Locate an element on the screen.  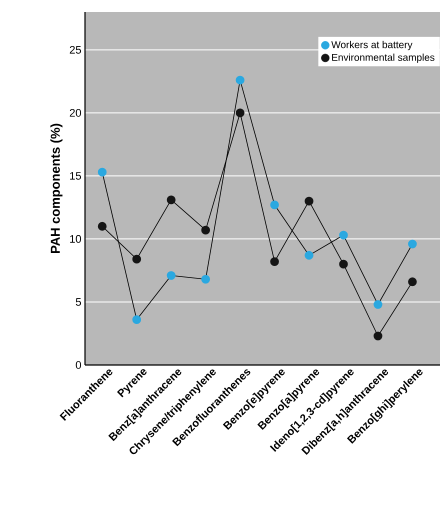
y-tick-label: 15 is located at coordinates (76, 176).